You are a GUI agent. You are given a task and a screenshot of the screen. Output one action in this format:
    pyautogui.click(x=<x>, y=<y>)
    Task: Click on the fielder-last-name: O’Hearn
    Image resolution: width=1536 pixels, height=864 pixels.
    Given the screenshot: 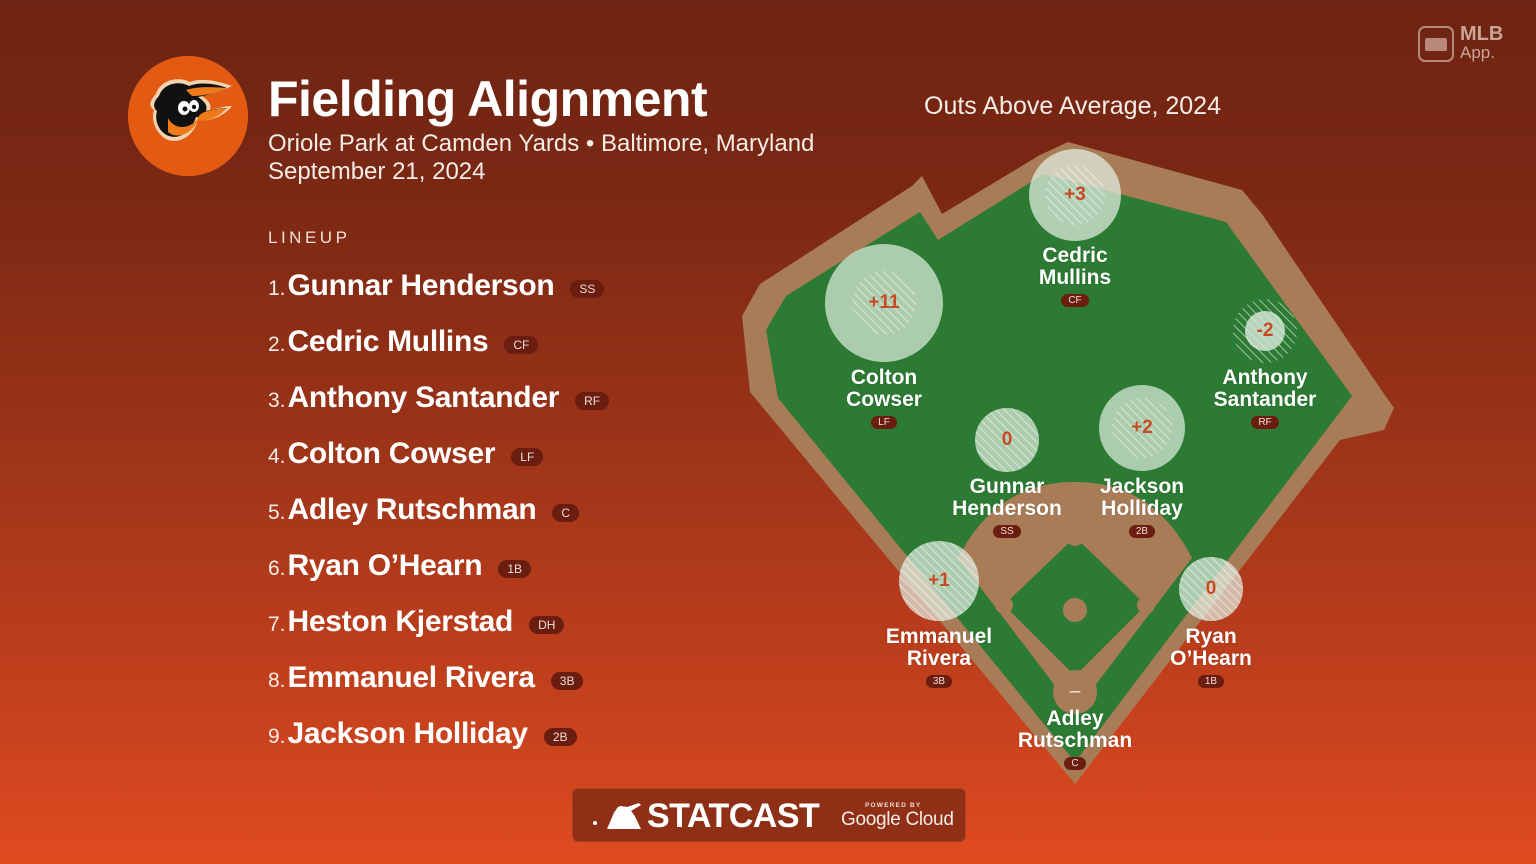 What is the action you would take?
    pyautogui.click(x=1211, y=658)
    